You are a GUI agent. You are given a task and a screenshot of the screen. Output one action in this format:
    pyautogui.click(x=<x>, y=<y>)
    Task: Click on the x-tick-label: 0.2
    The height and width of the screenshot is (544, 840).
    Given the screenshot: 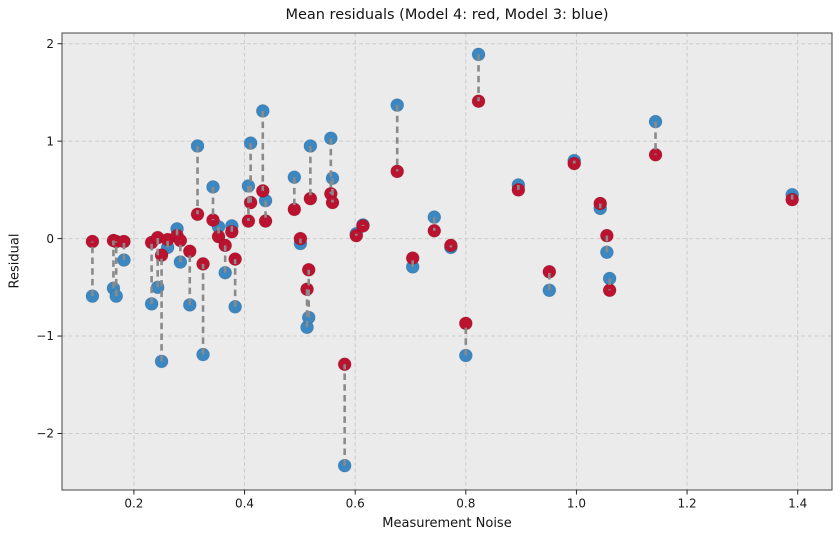 What is the action you would take?
    pyautogui.click(x=133, y=504)
    